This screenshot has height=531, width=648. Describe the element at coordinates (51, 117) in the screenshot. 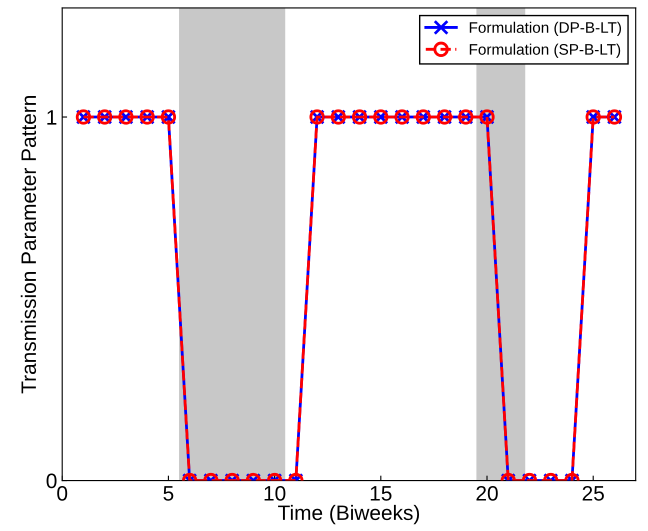

I see `y-tick-label: 1` at that location.